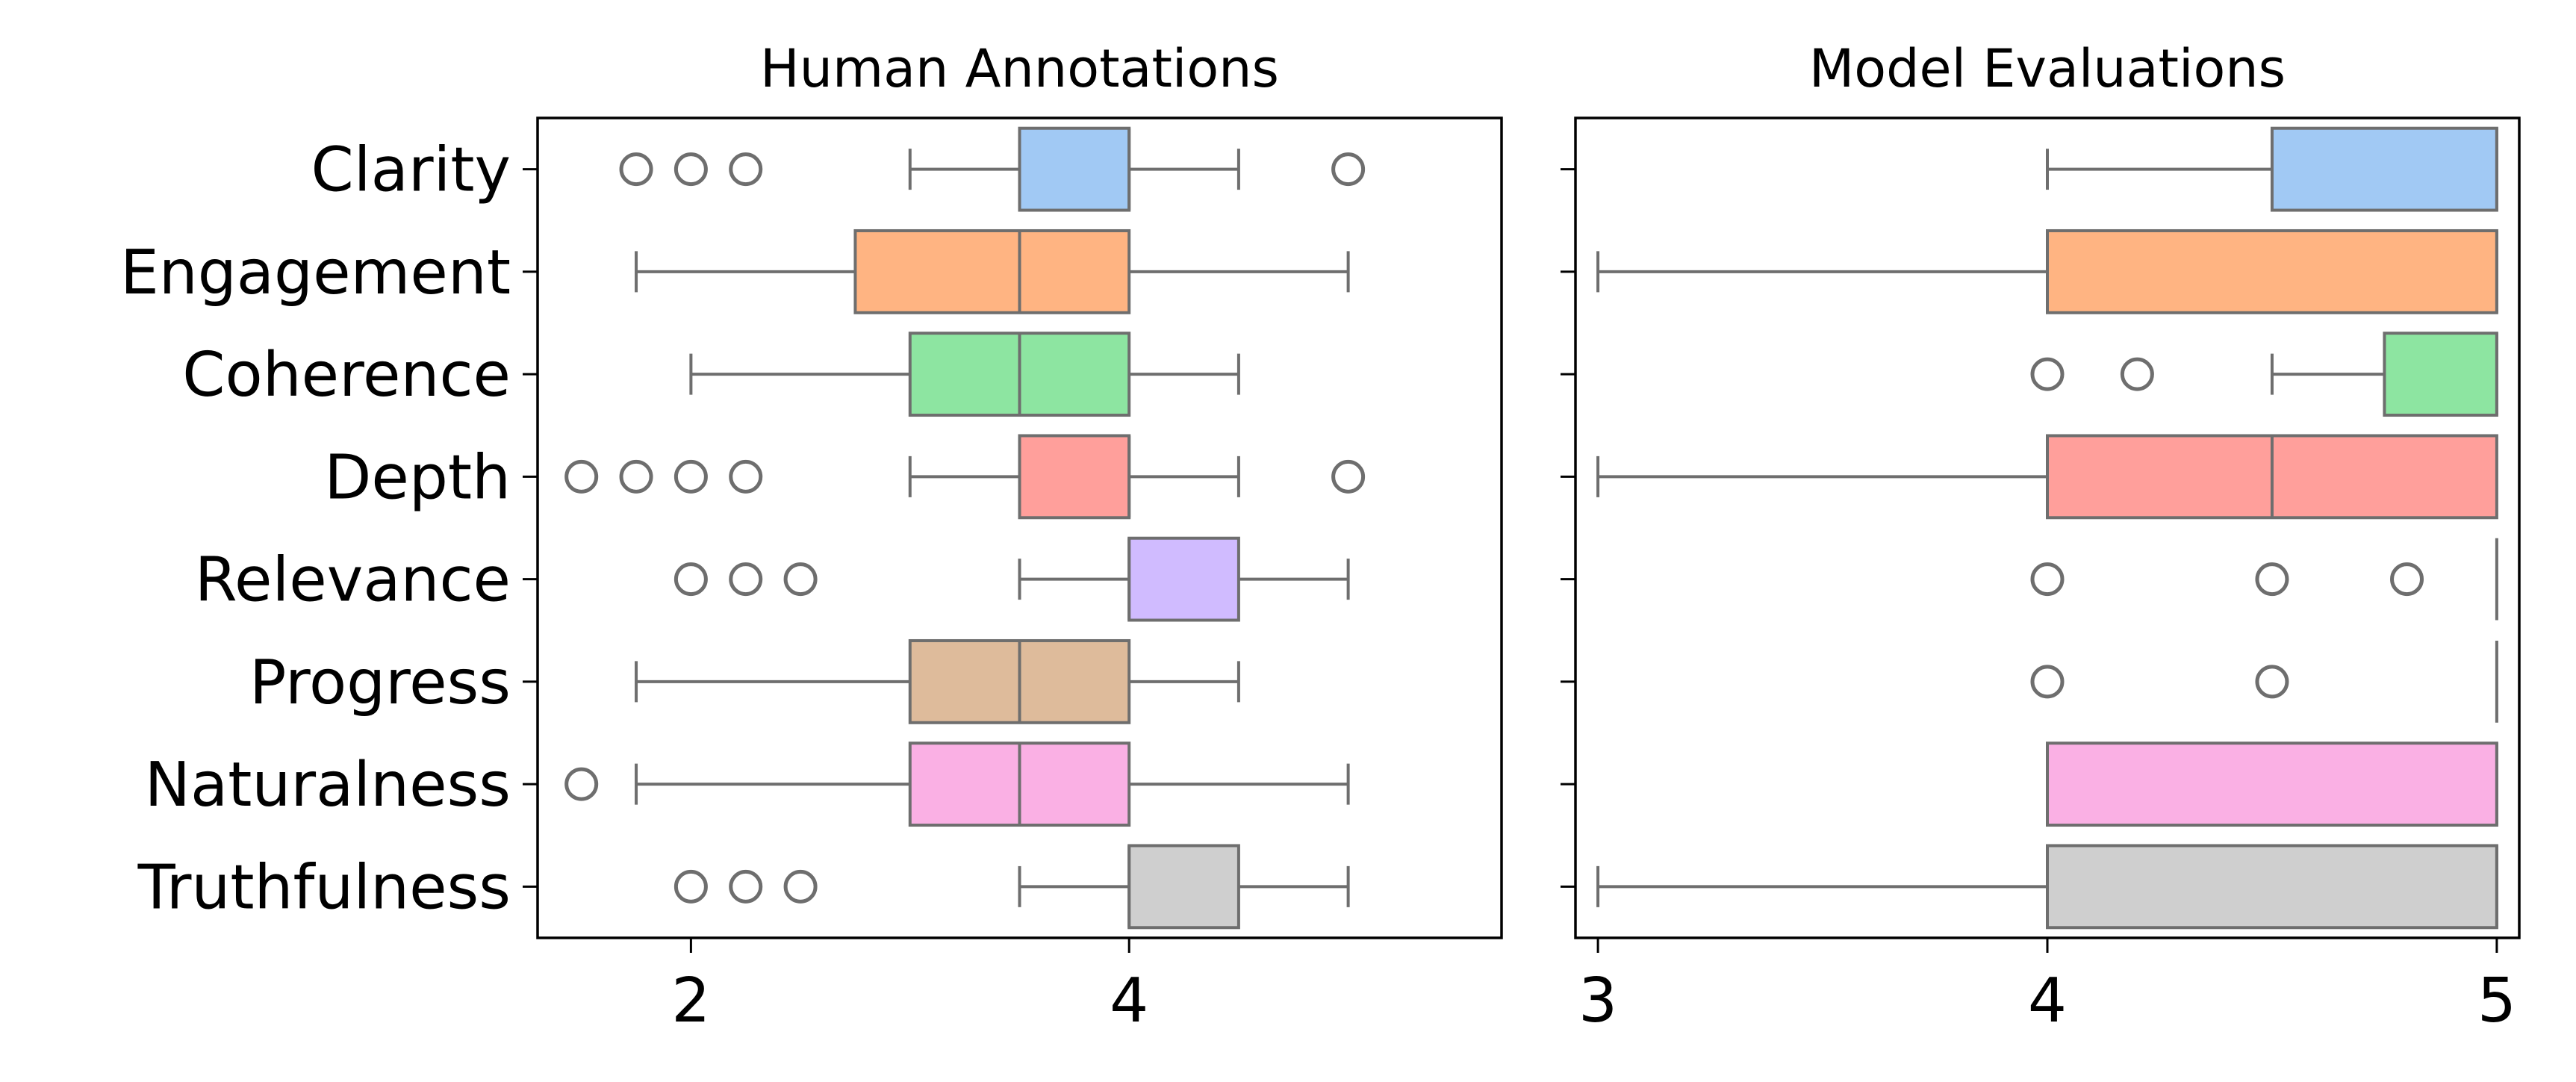 The width and height of the screenshot is (2576, 1082). I want to click on model-box-truthfulness, so click(2272, 887).